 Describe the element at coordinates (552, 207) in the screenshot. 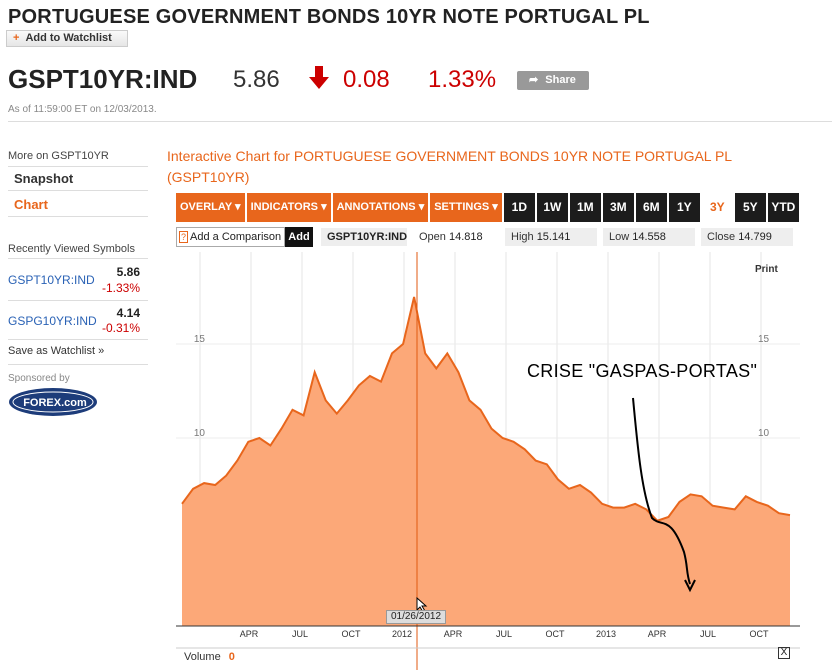

I see `range-1w-button: 1W` at that location.